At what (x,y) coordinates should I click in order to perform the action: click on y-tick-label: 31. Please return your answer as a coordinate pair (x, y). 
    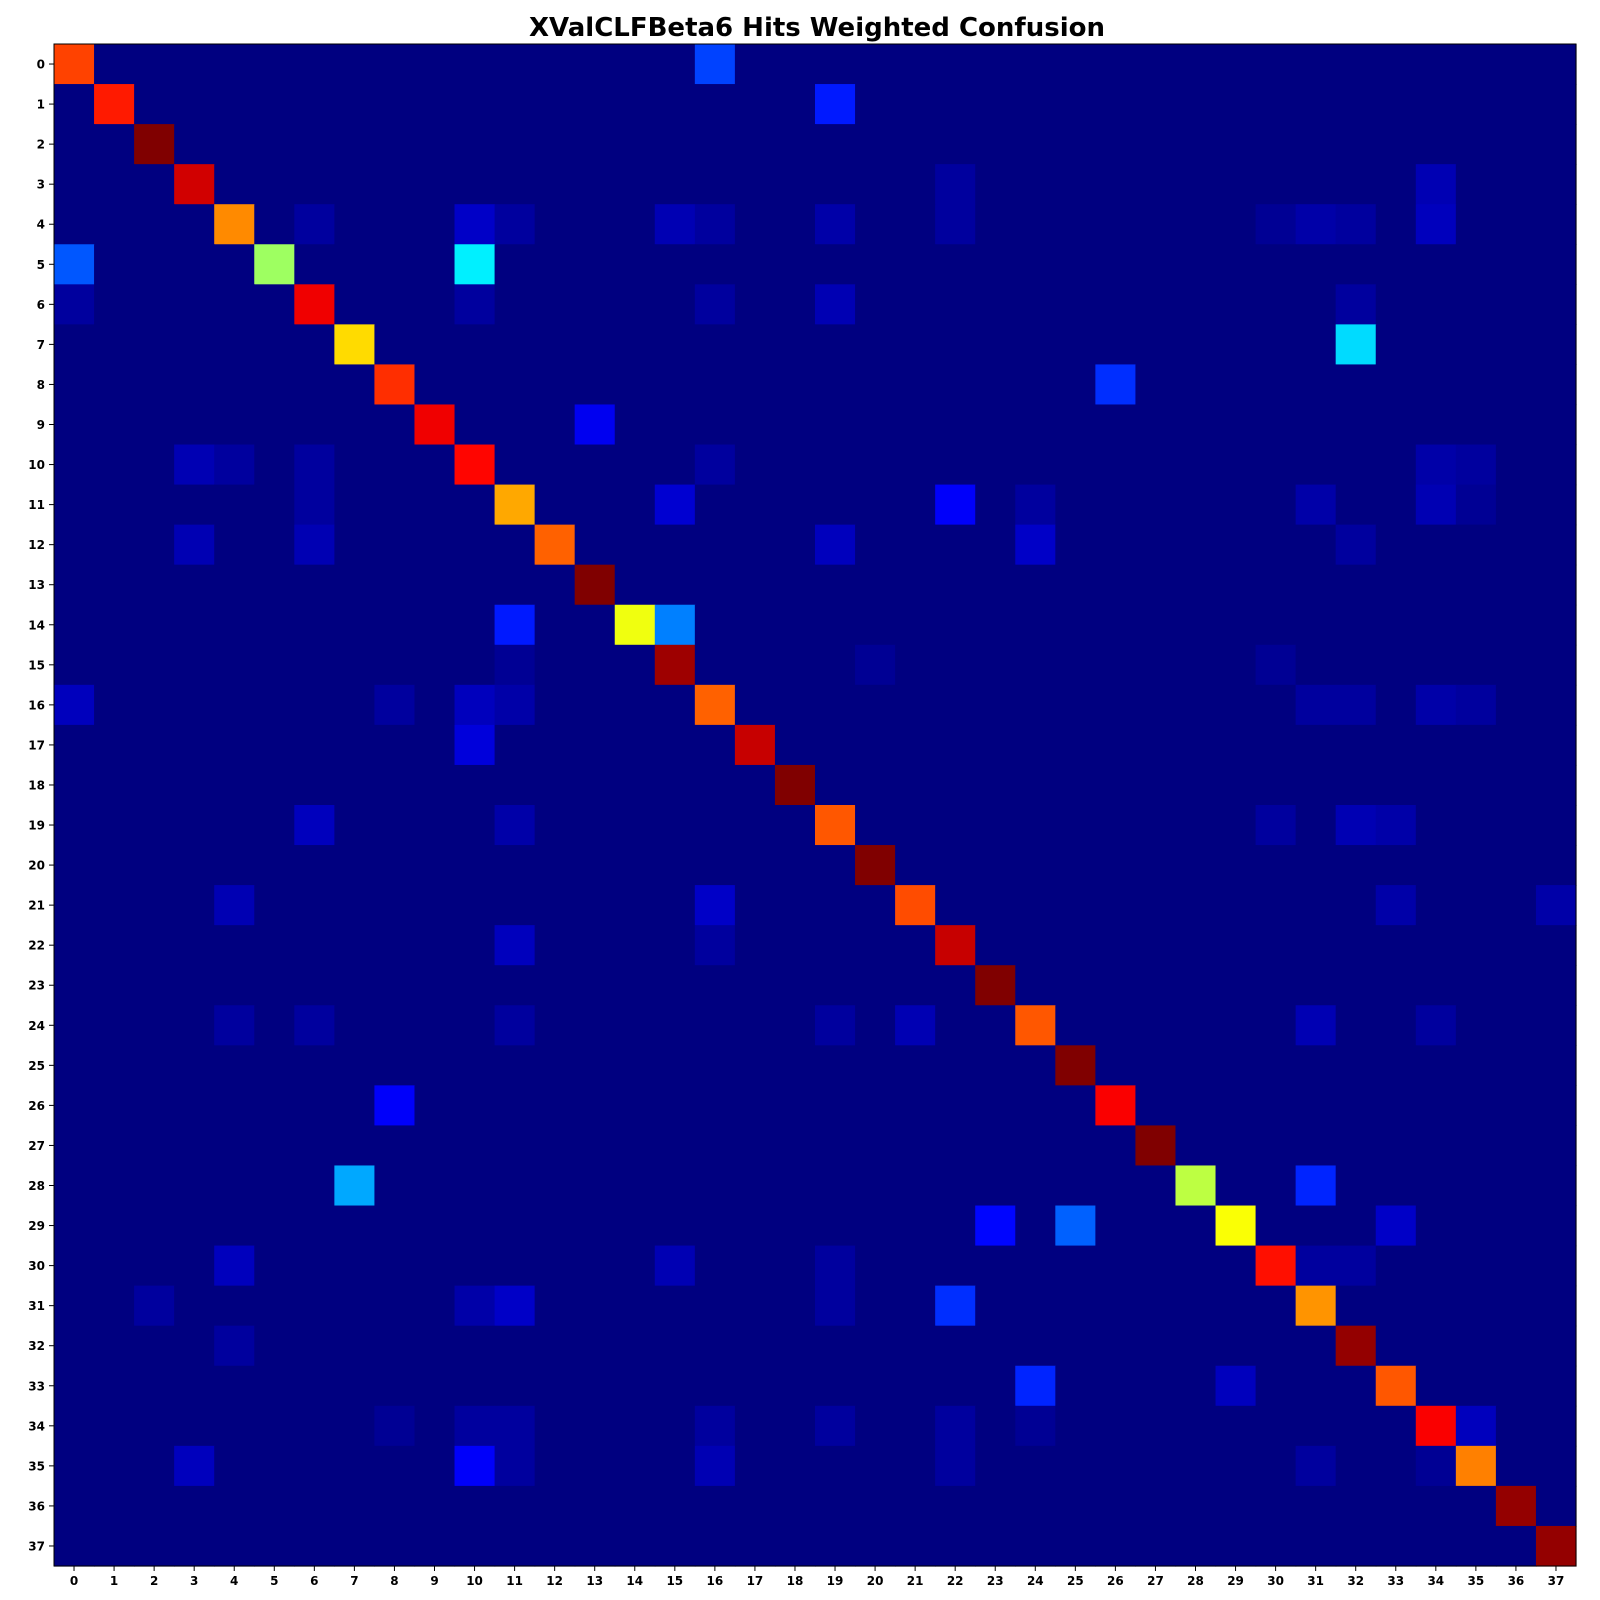
    Looking at the image, I should click on (36, 1306).